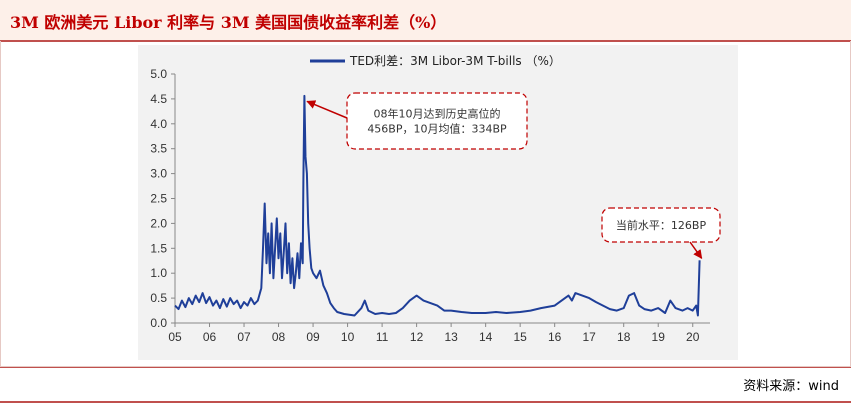 The height and width of the screenshot is (405, 851). I want to click on y-tick-label: 3.5, so click(158, 149).